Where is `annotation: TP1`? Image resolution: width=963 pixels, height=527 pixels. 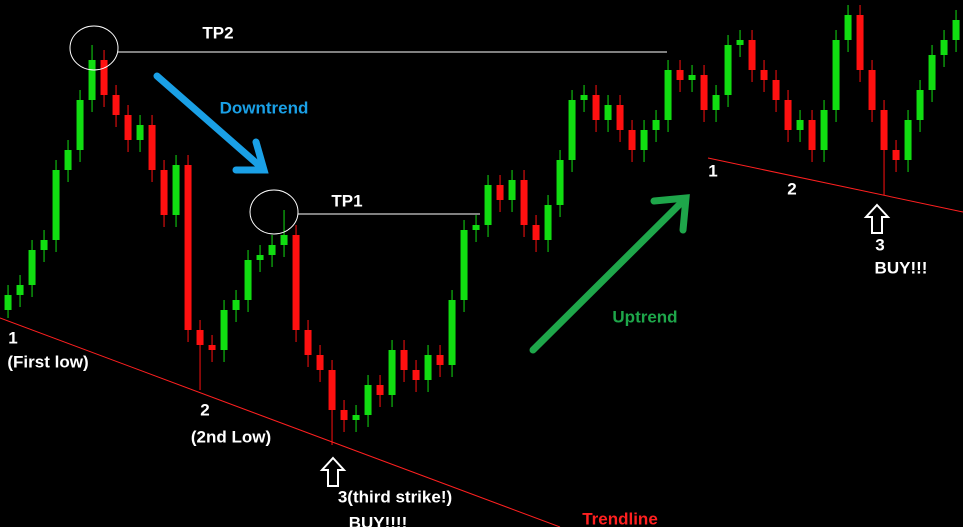
annotation: TP1 is located at coordinates (346, 200).